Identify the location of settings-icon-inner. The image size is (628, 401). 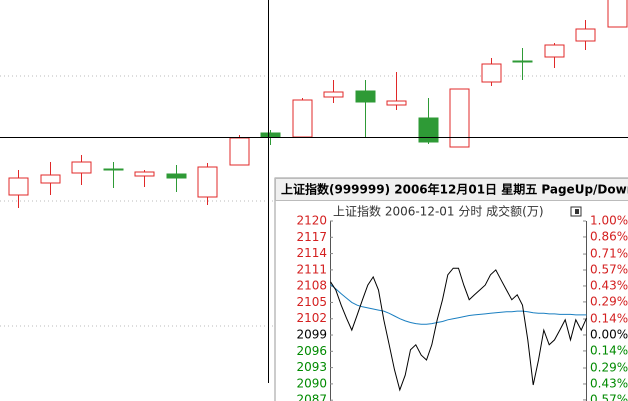
(577, 211).